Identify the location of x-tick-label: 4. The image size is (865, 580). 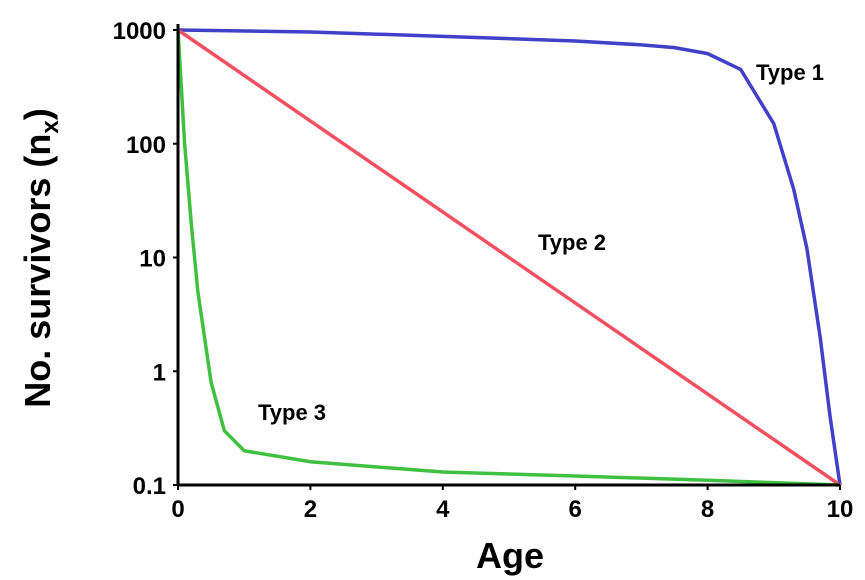
(443, 509).